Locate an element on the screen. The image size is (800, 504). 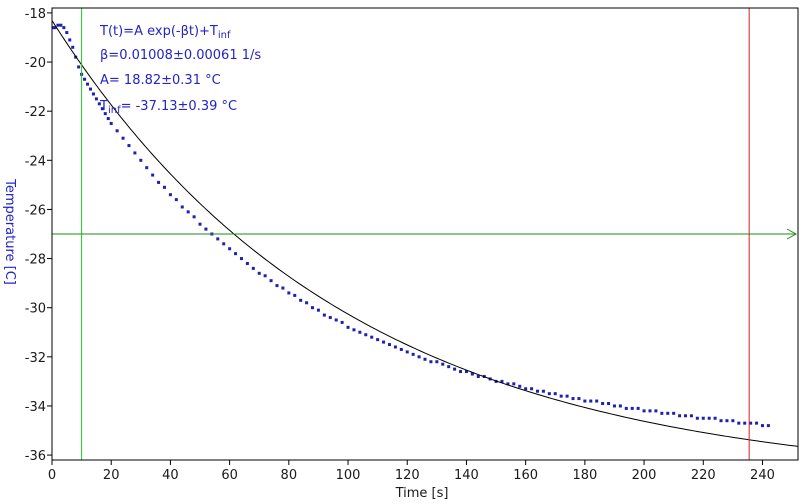
x-tick-label: 40 is located at coordinates (170, 475).